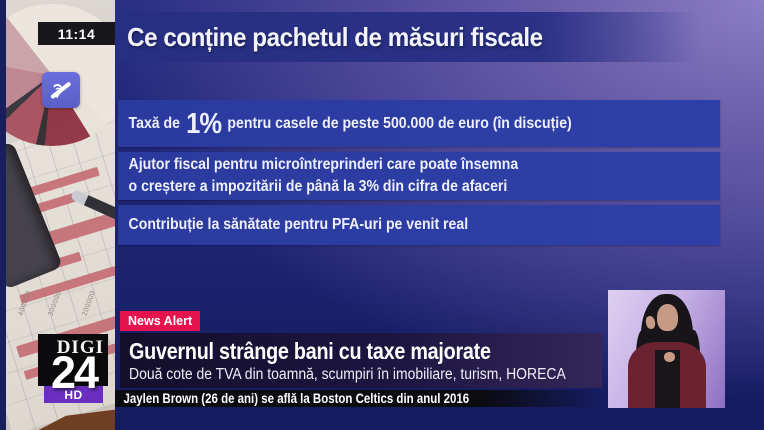 The image size is (764, 430). Describe the element at coordinates (74, 372) in the screenshot. I see `logo-number-text: 24` at that location.